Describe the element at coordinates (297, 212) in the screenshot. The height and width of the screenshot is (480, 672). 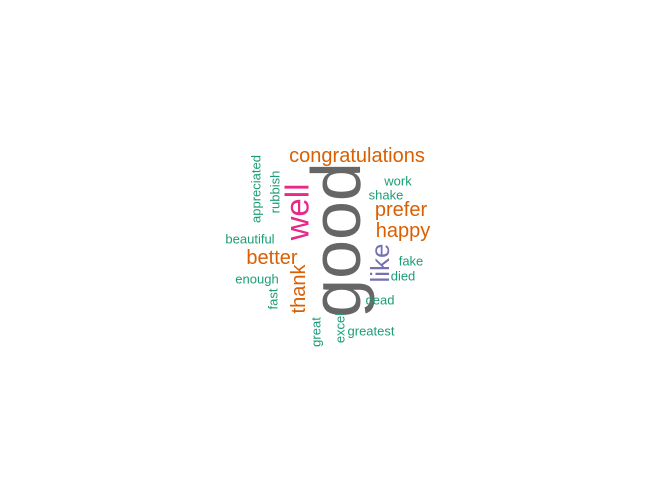
I see `word-well: well` at that location.